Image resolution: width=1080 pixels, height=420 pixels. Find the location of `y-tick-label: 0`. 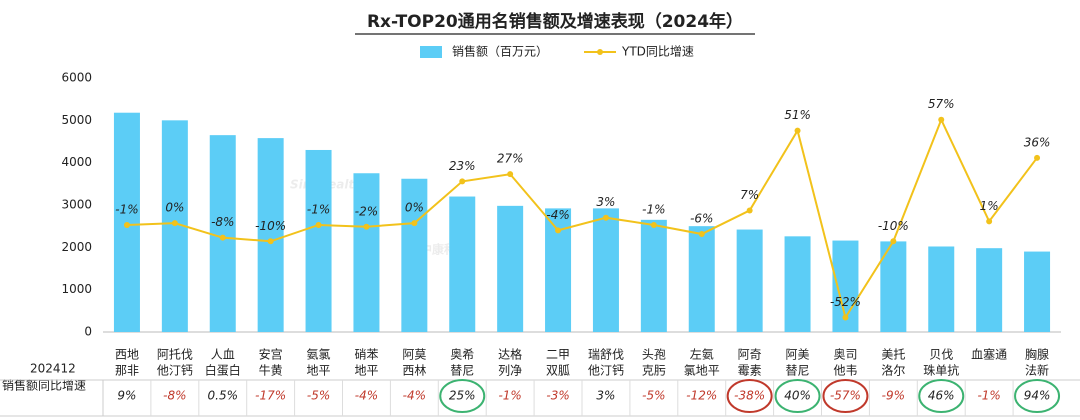

y-tick-label: 0 is located at coordinates (88, 332).